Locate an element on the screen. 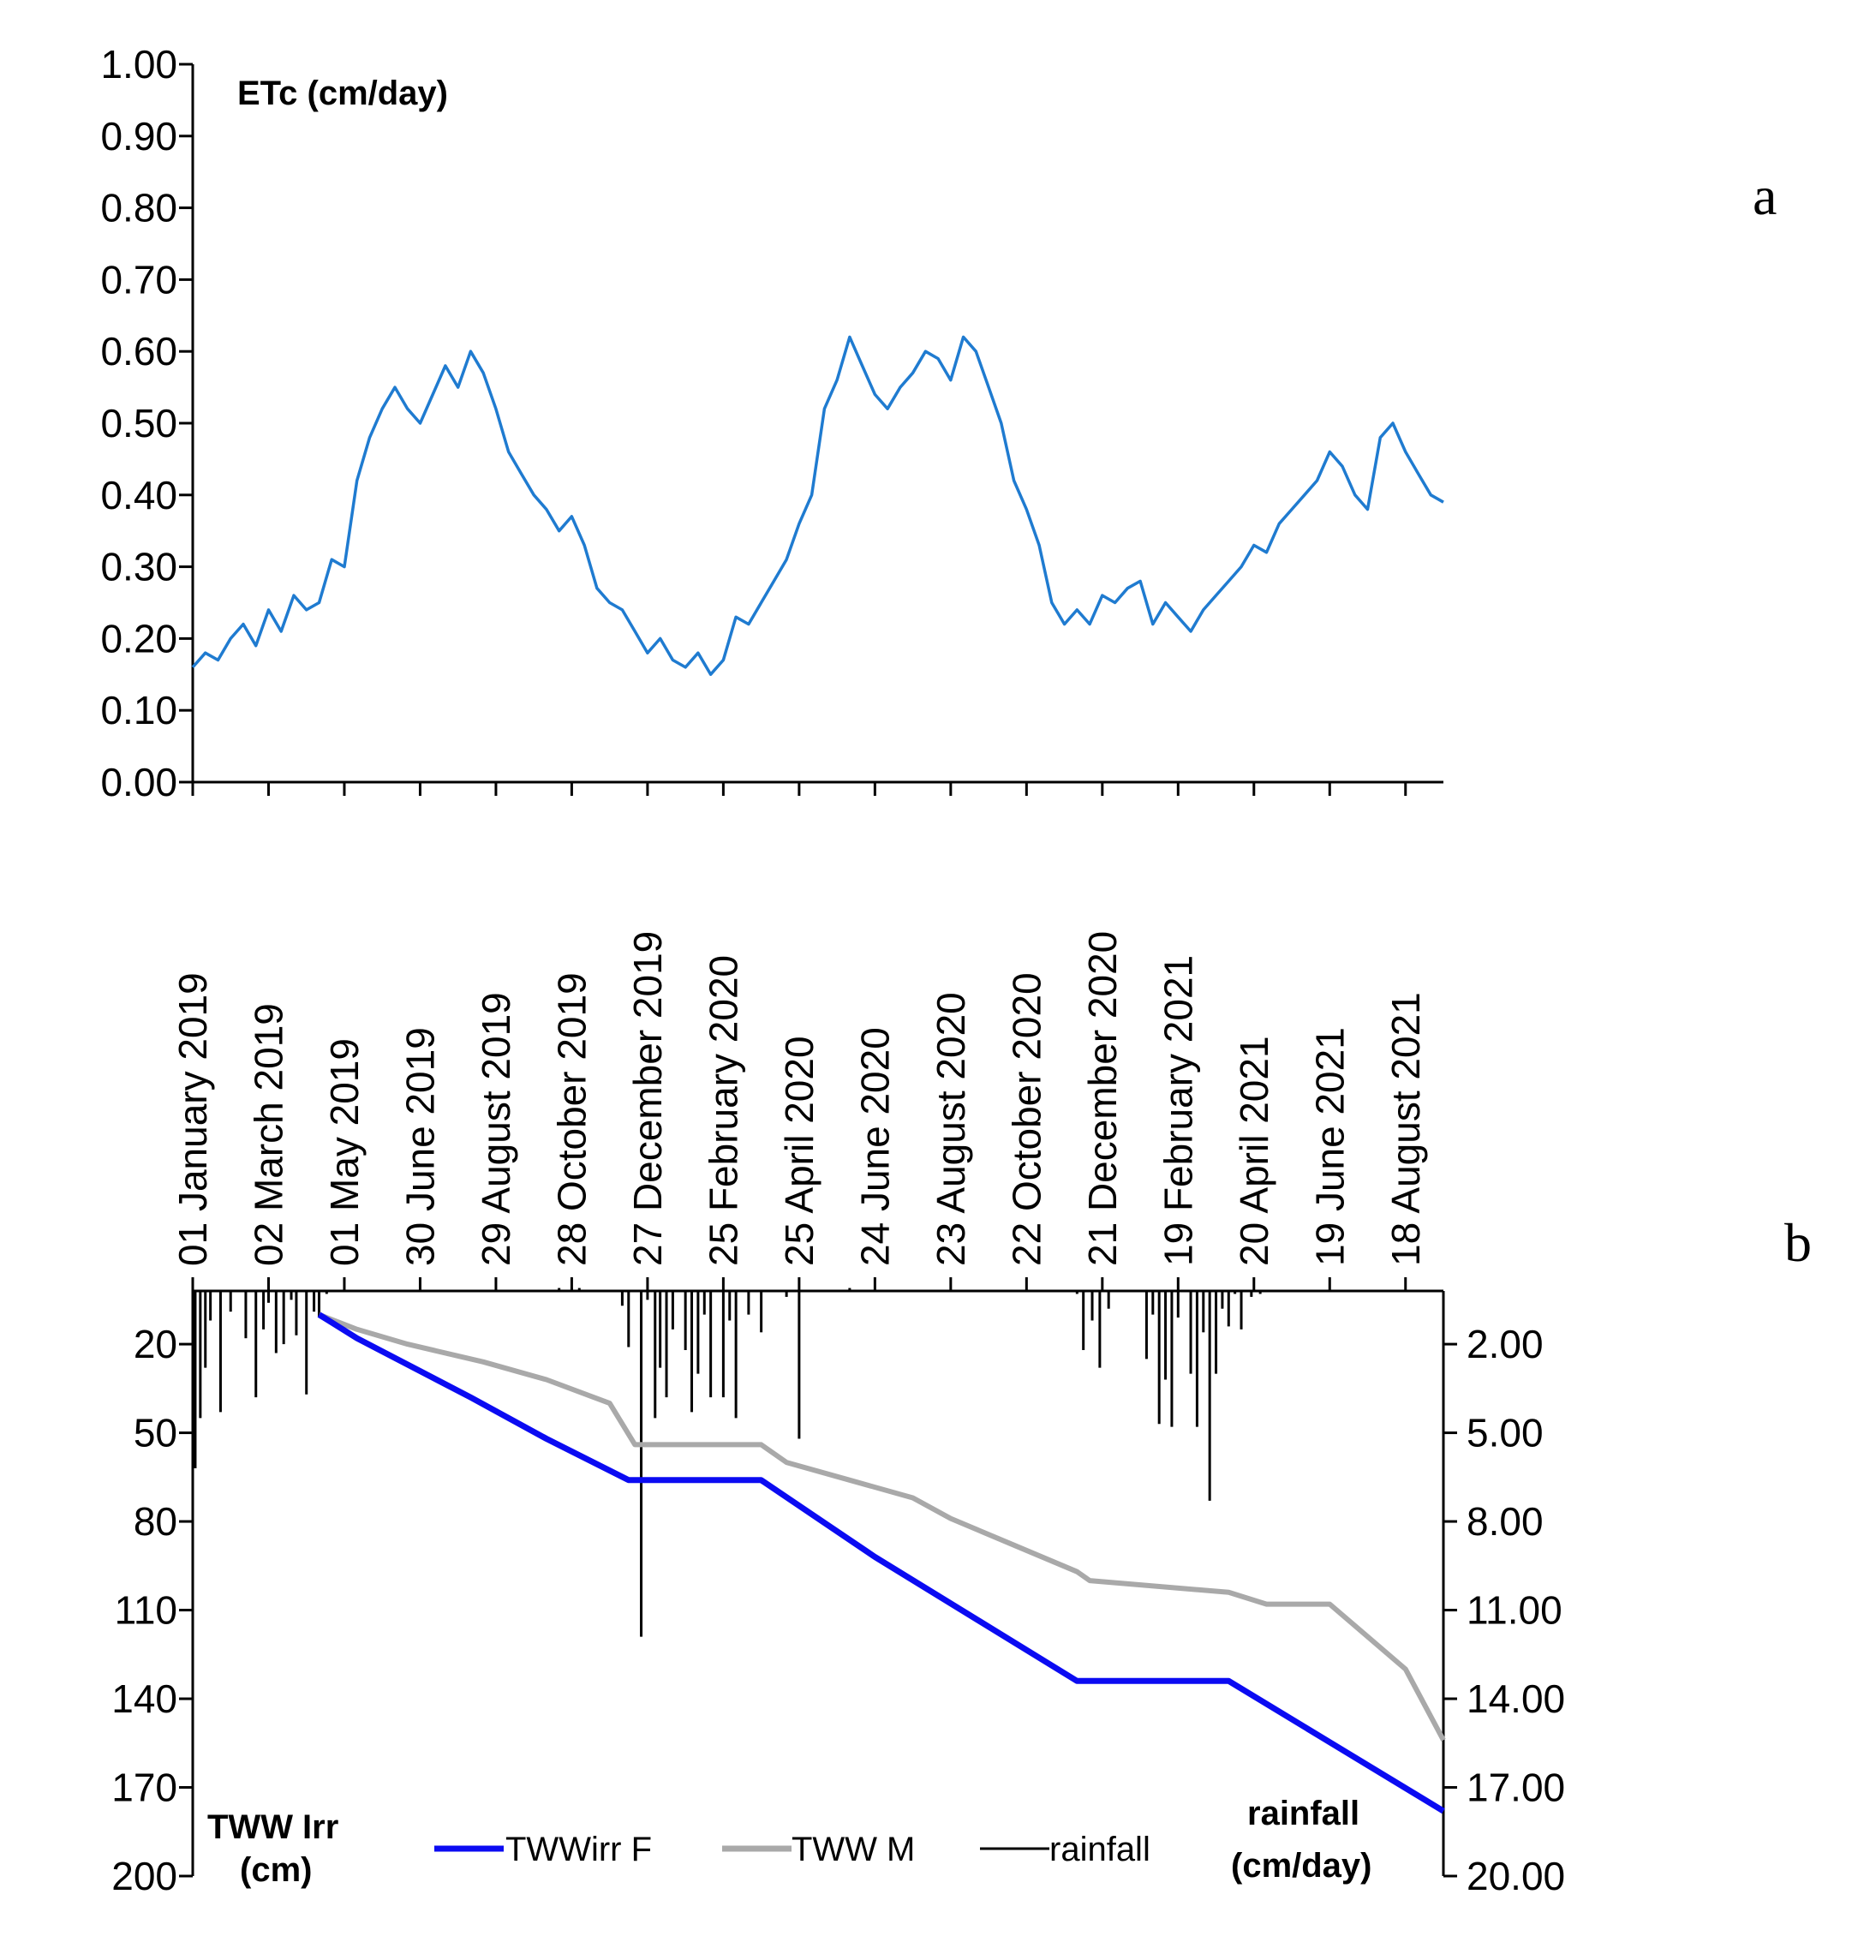 The height and width of the screenshot is (1960, 1876). date-tick-label: 01 January 2019 is located at coordinates (193, 1119).